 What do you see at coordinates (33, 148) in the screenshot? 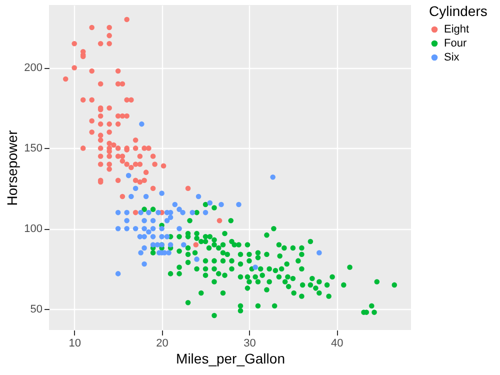
I see `y-tick-label: 150` at bounding box center [33, 148].